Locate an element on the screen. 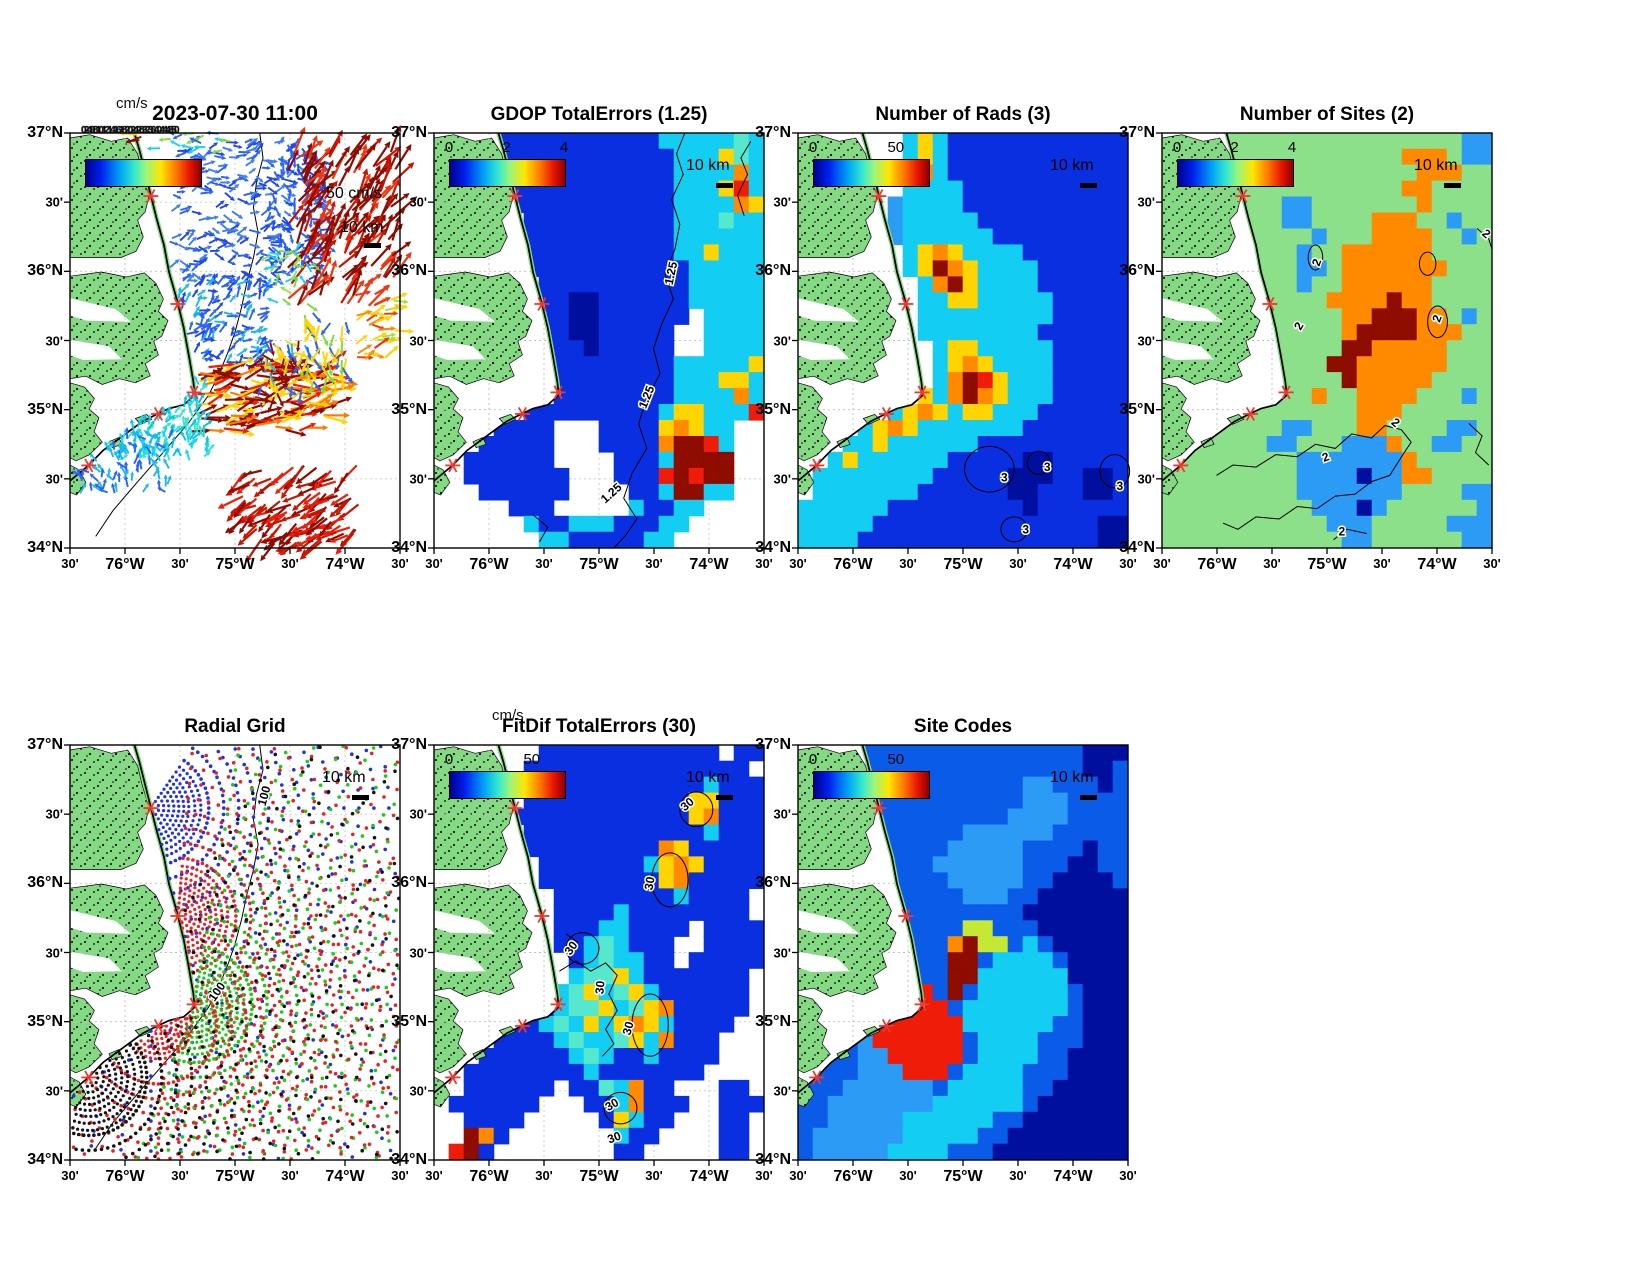  land-areas is located at coordinates (119, 315).